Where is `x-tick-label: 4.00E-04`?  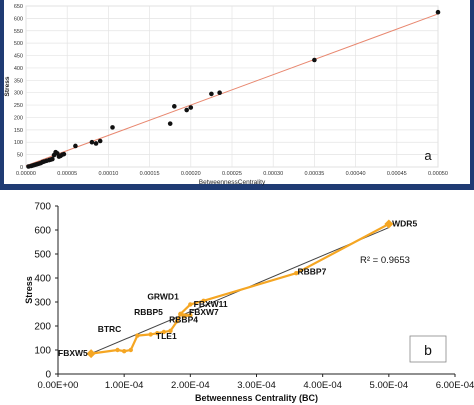 x-tick-label: 4.00E-04 is located at coordinates (322, 385).